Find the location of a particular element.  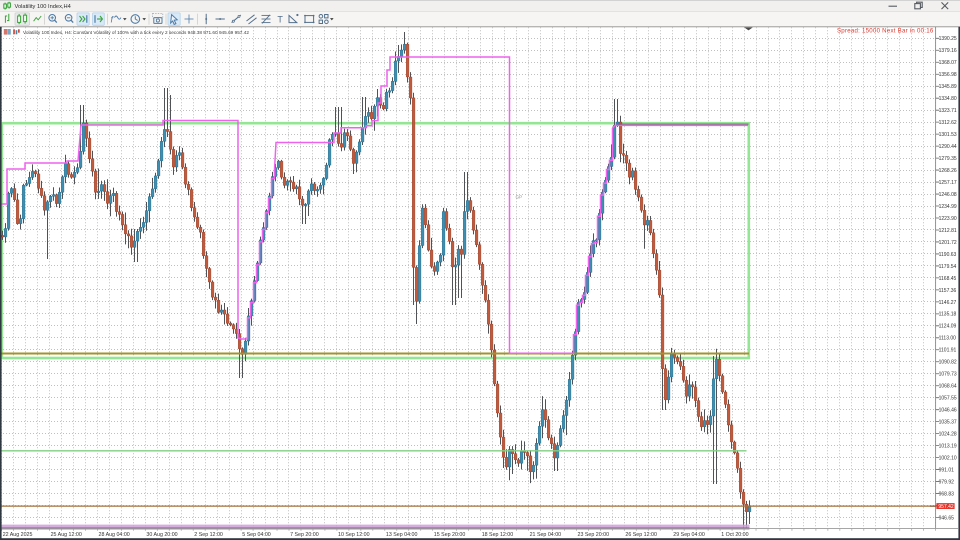

svg-text: 1168.45 is located at coordinates (948, 279).